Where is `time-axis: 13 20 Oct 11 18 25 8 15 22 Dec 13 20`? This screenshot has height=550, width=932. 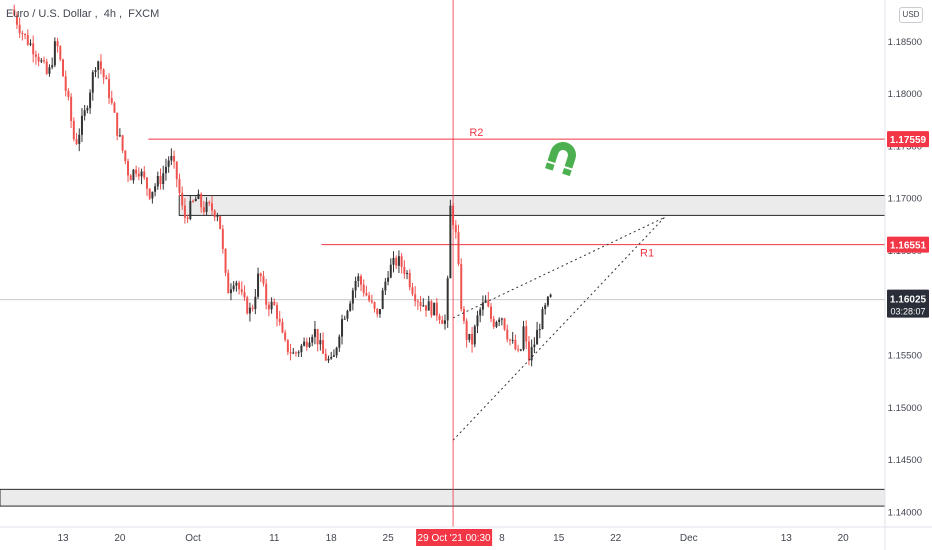
time-axis: 13 20 Oct 11 18 25 8 15 22 Dec 13 20 is located at coordinates (453, 538).